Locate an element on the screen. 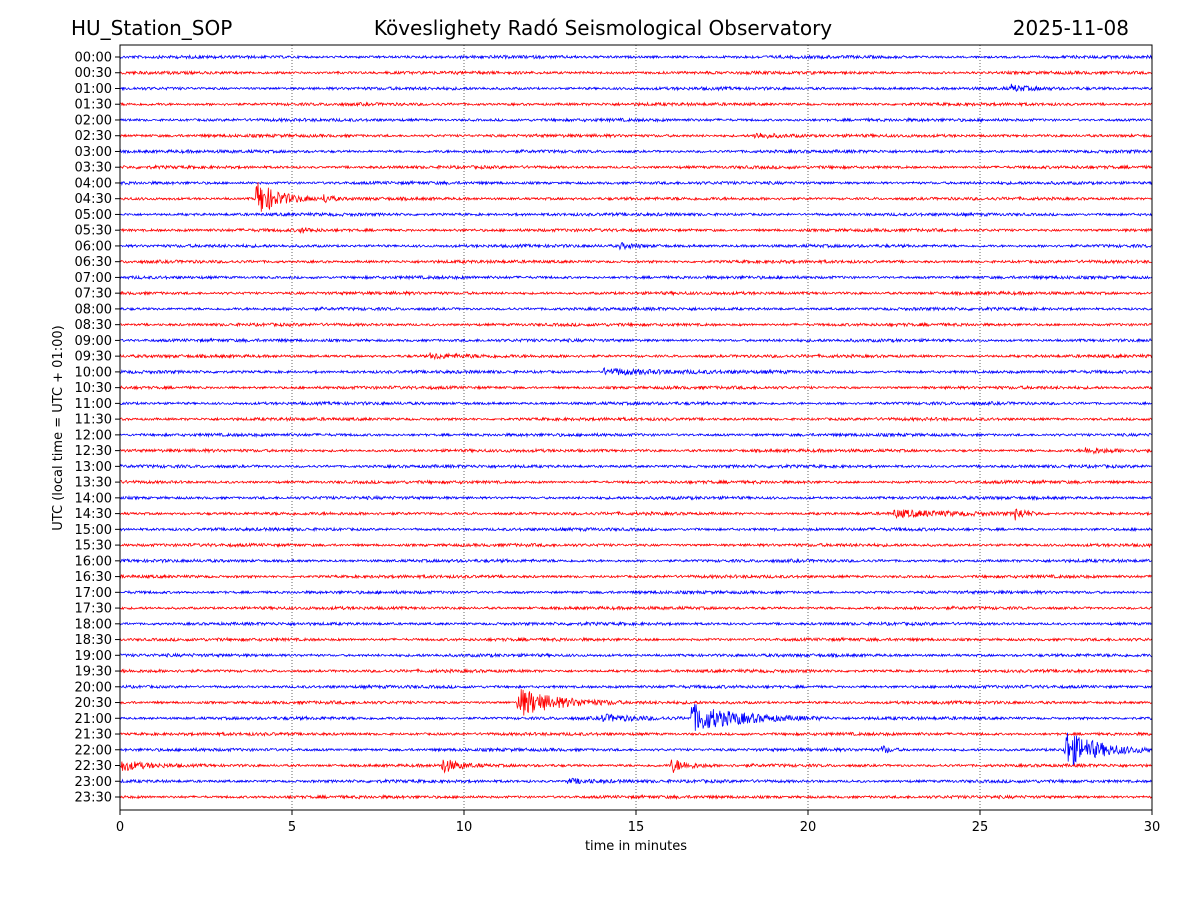 The width and height of the screenshot is (1200, 904). y-tick-label: 15:30 is located at coordinates (93, 546).